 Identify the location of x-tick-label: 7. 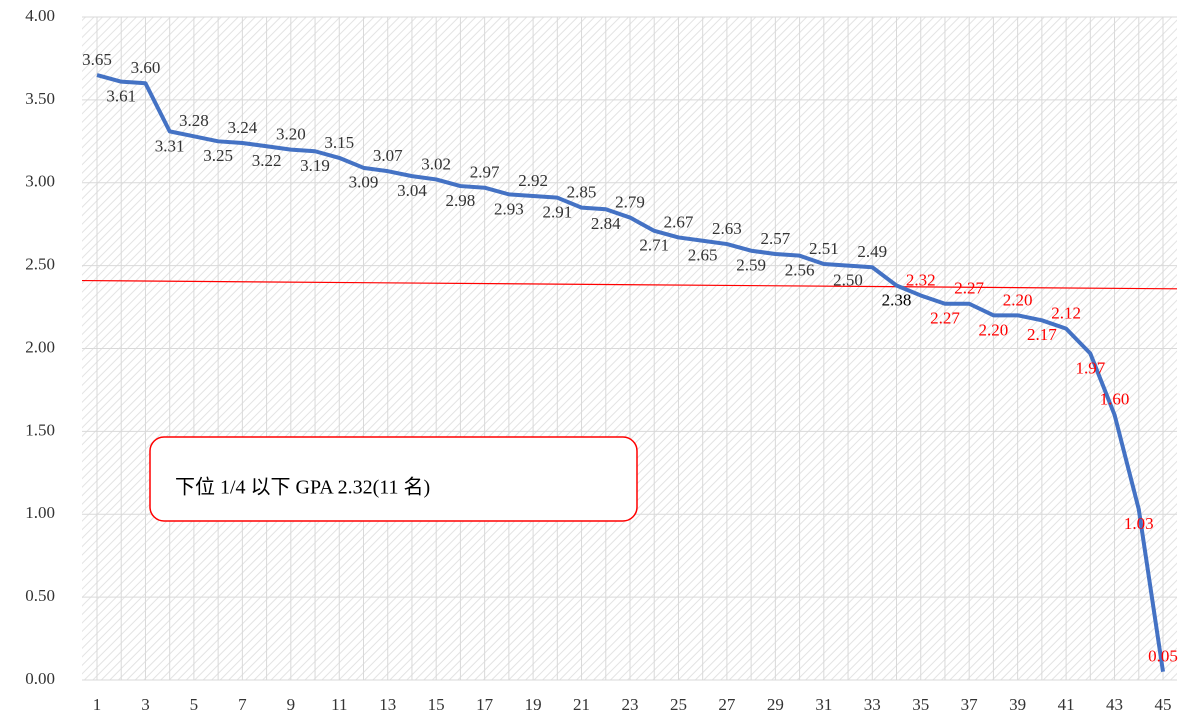
(242, 704).